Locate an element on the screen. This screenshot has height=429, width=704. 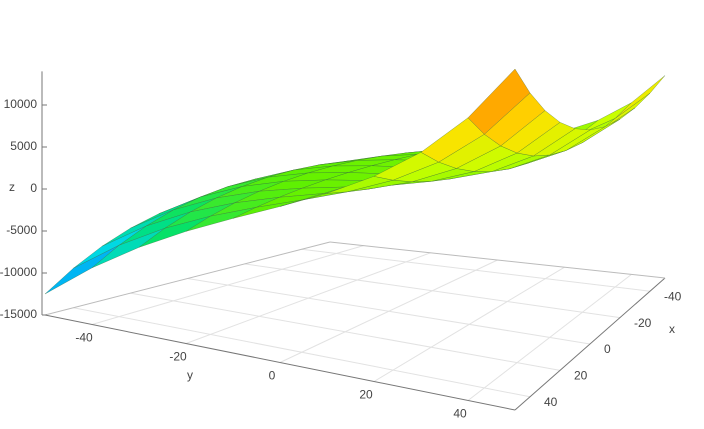
z-tick-label: 0 is located at coordinates (33, 188).